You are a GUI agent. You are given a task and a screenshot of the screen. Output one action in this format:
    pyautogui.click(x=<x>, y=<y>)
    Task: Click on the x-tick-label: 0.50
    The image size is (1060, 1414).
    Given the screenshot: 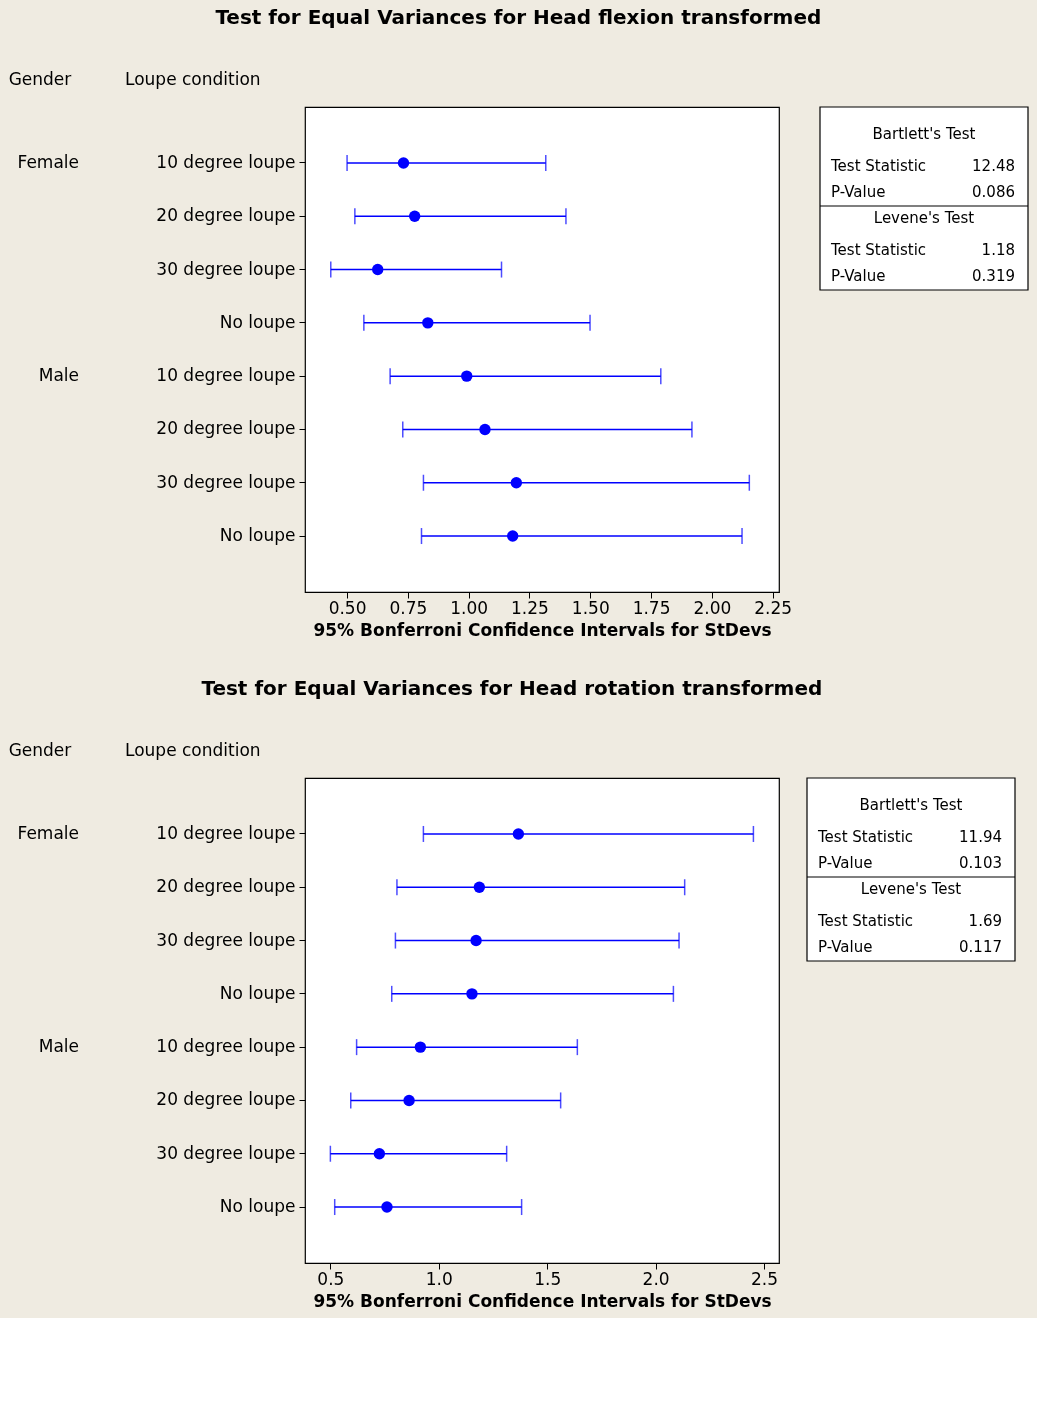 What is the action you would take?
    pyautogui.click(x=347, y=607)
    